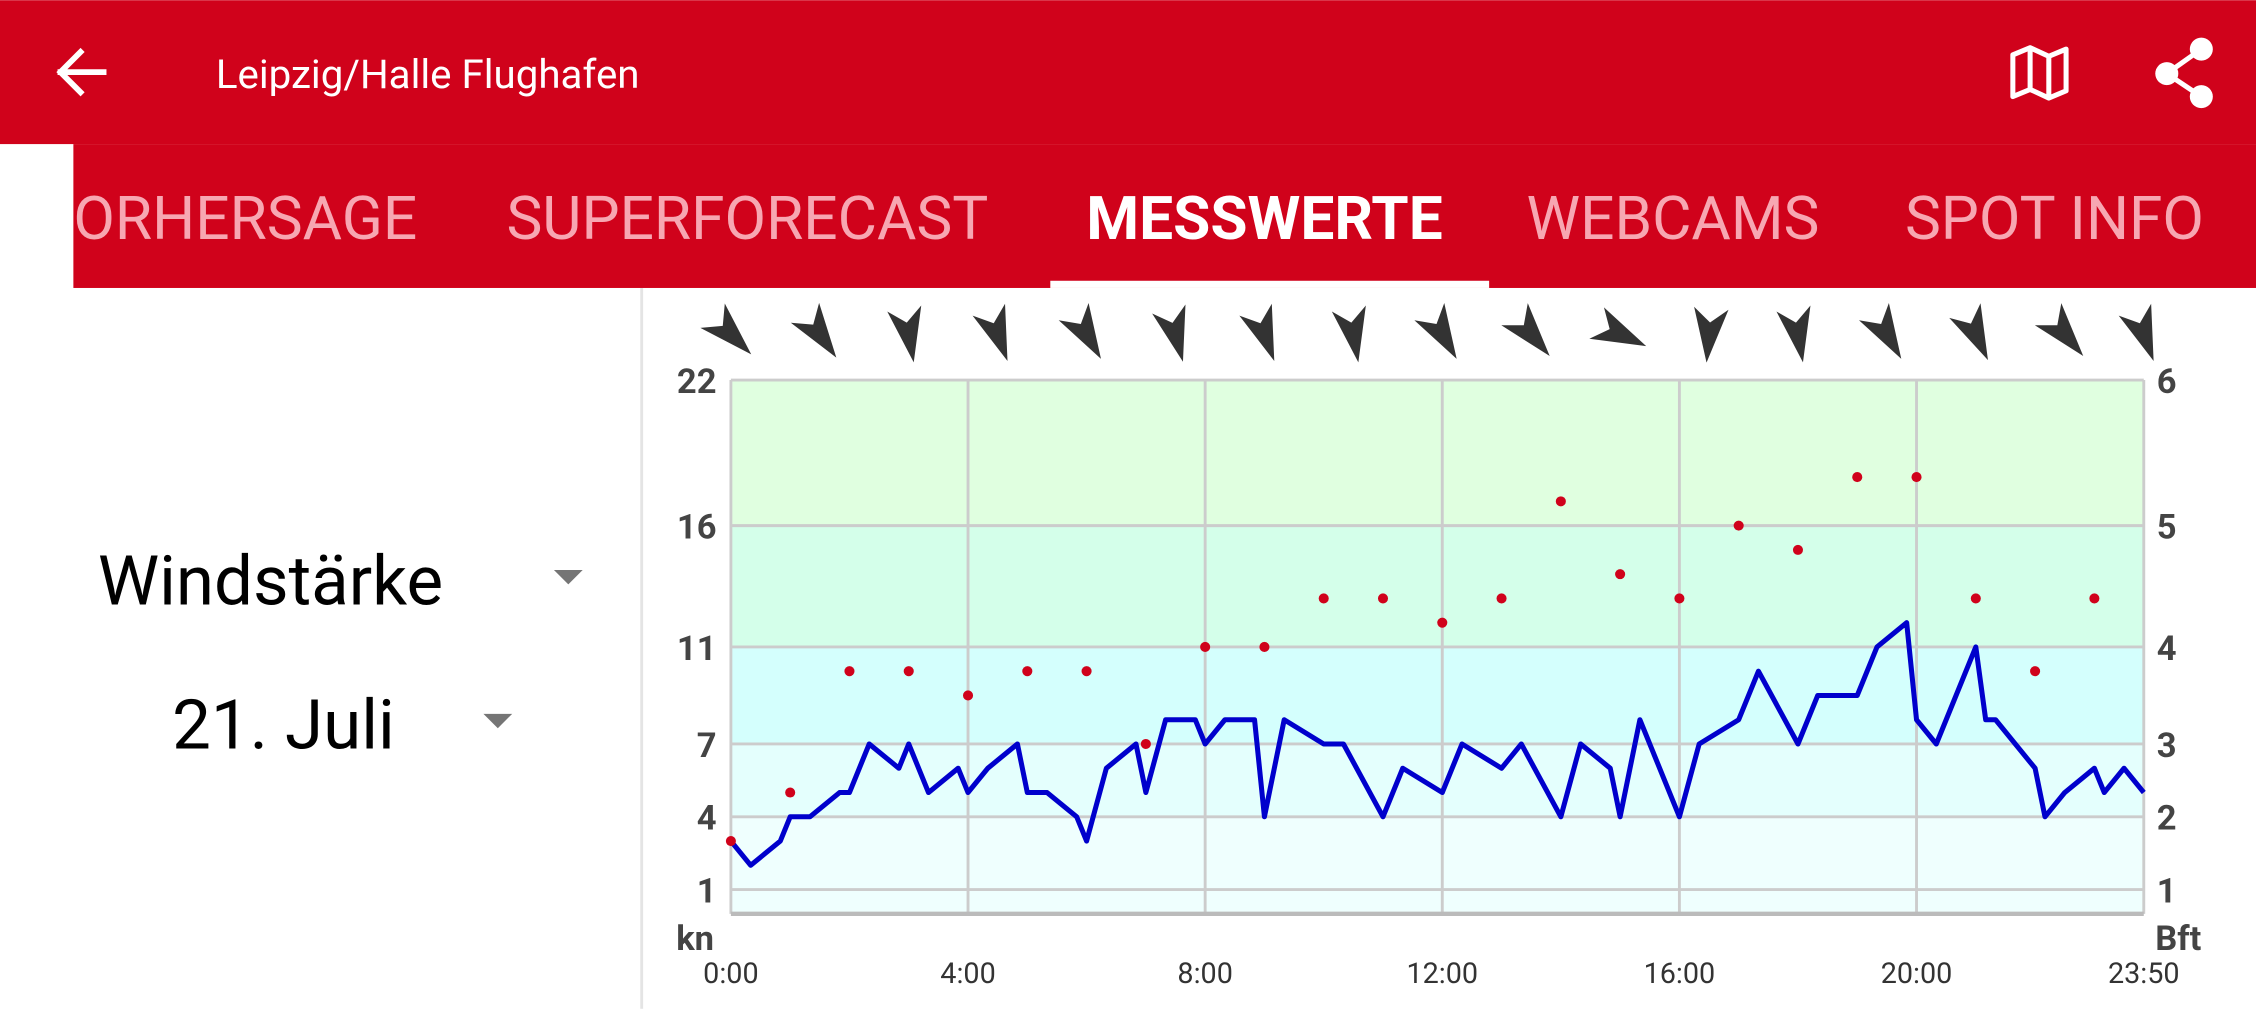  I want to click on x-tick-label: 8:00, so click(1204, 974).